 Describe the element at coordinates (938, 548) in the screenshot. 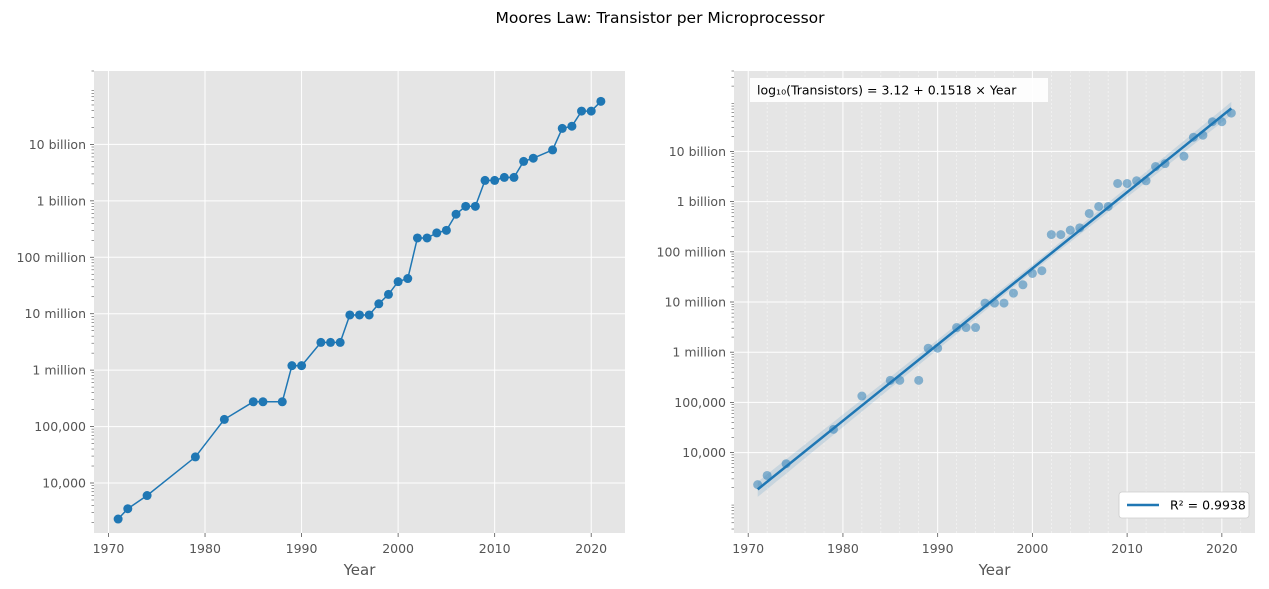

I see `right-x-tick-label: 1990` at that location.